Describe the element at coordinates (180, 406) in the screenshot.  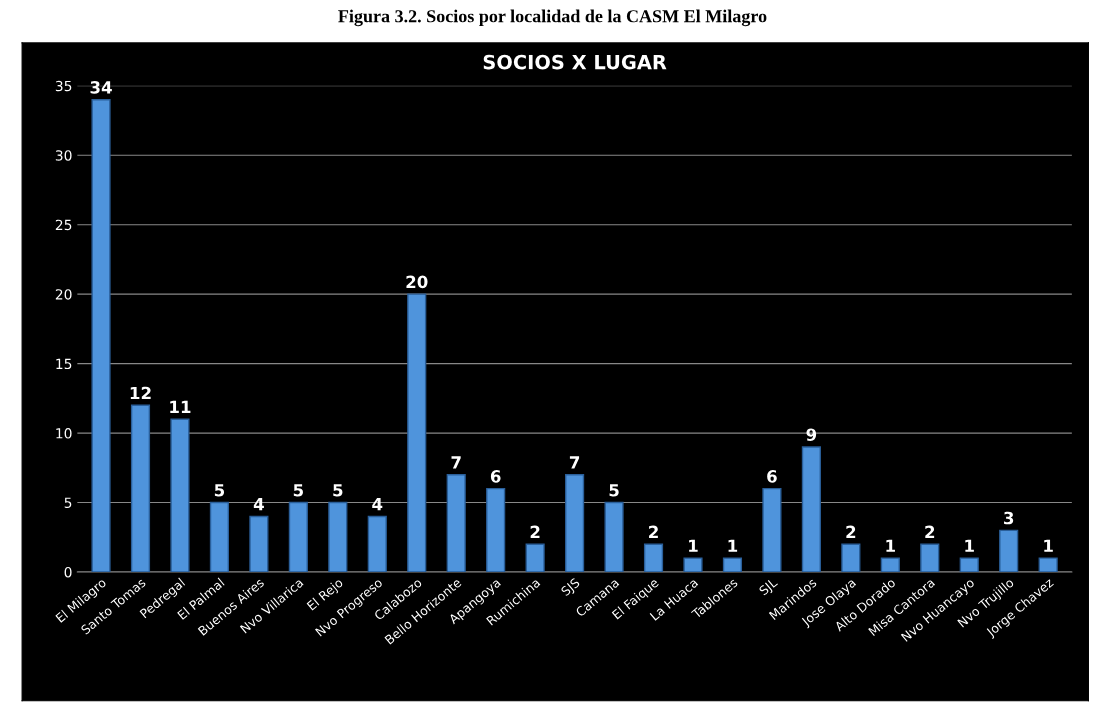
I see `data-label: 11` at that location.